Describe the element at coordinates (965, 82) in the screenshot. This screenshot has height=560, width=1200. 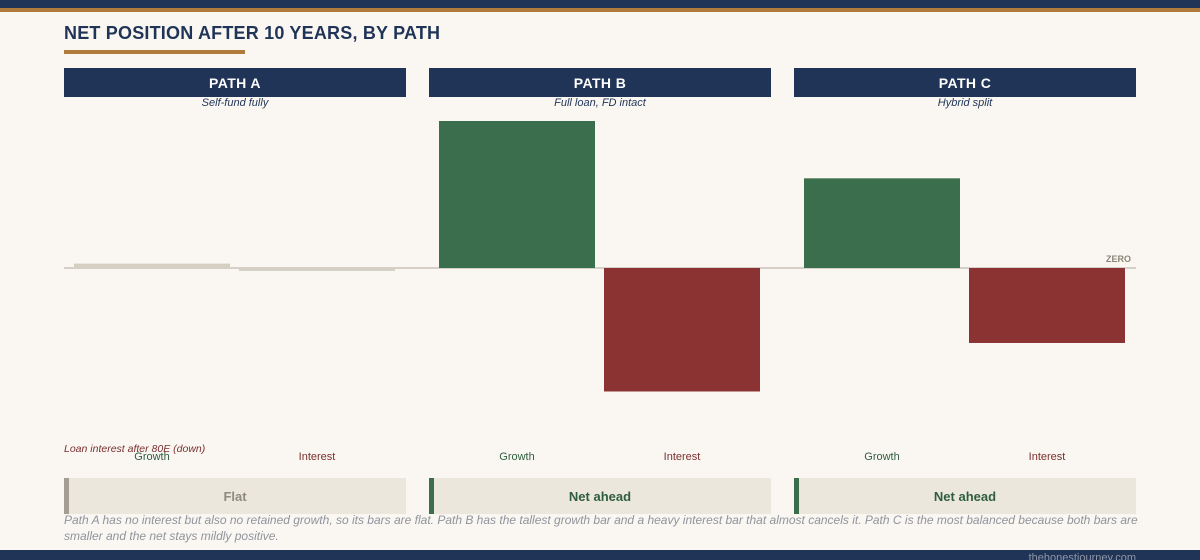
I see `path-c-header: PATH C` at that location.